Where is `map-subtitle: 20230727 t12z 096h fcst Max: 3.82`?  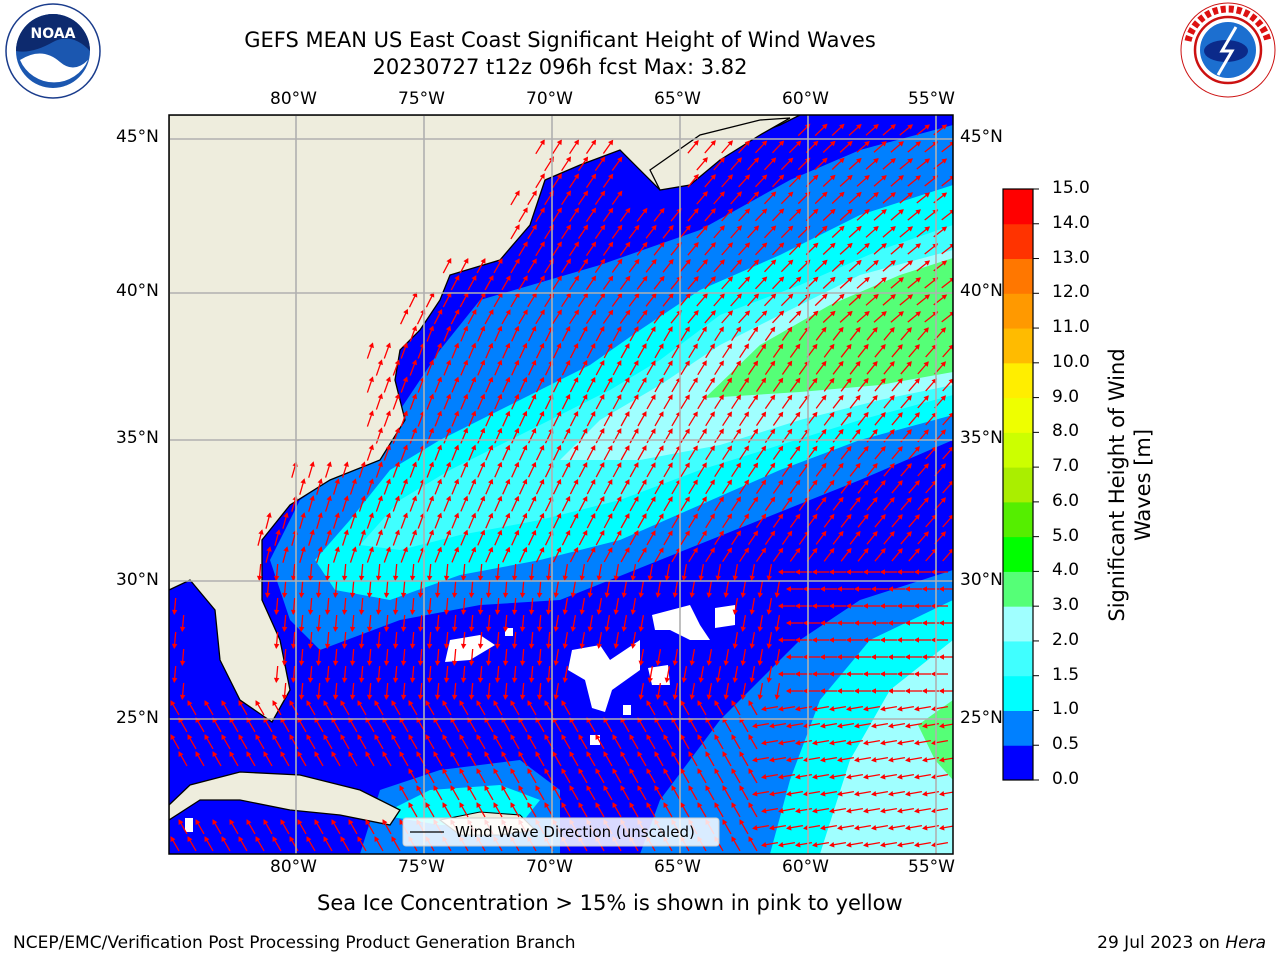
map-subtitle: 20230727 t12z 096h fcst Max: 3.82 is located at coordinates (560, 67).